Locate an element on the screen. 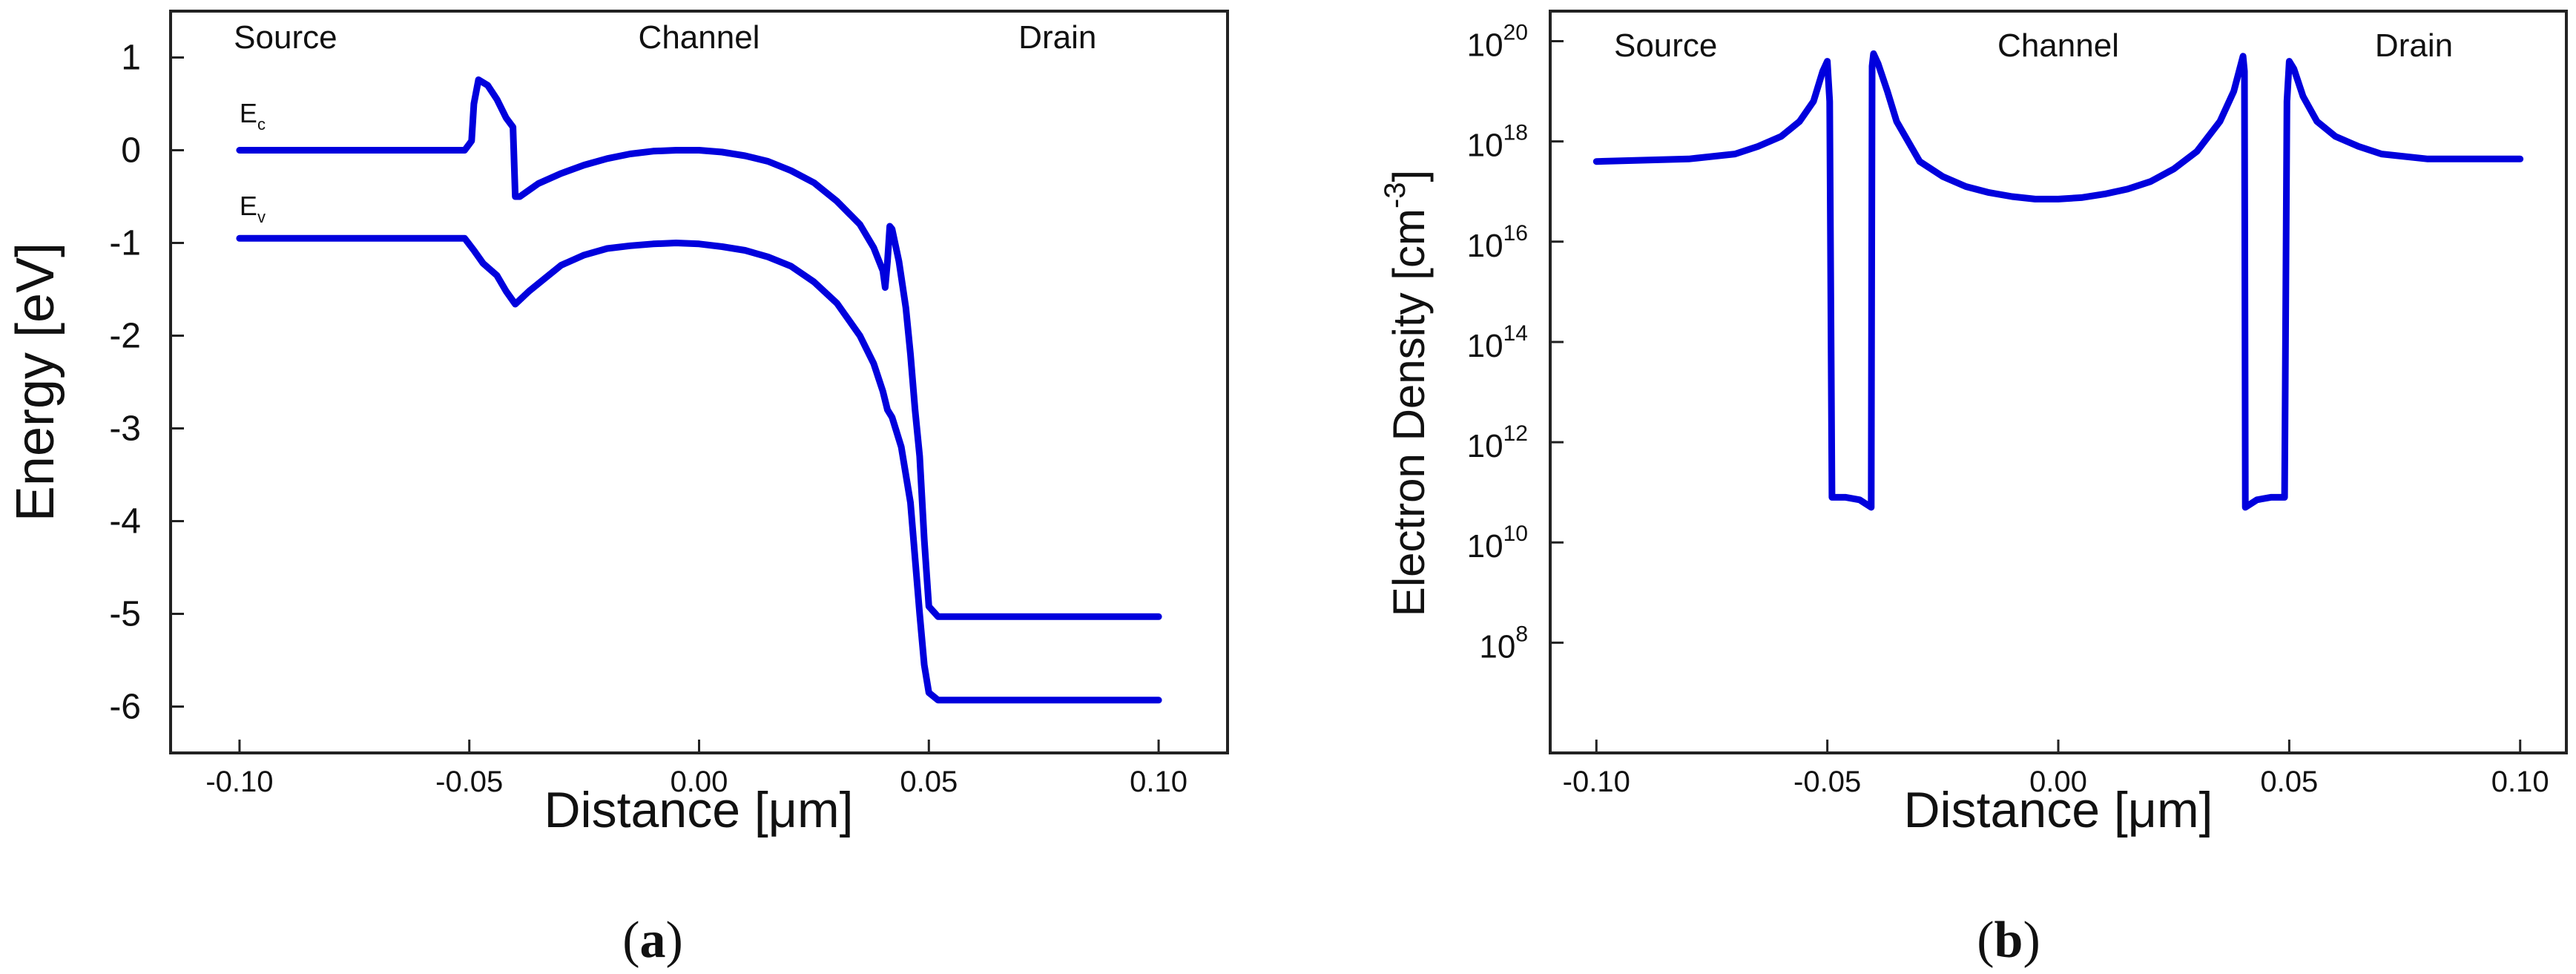  x-tick-label-b: -0.10 is located at coordinates (1597, 782).